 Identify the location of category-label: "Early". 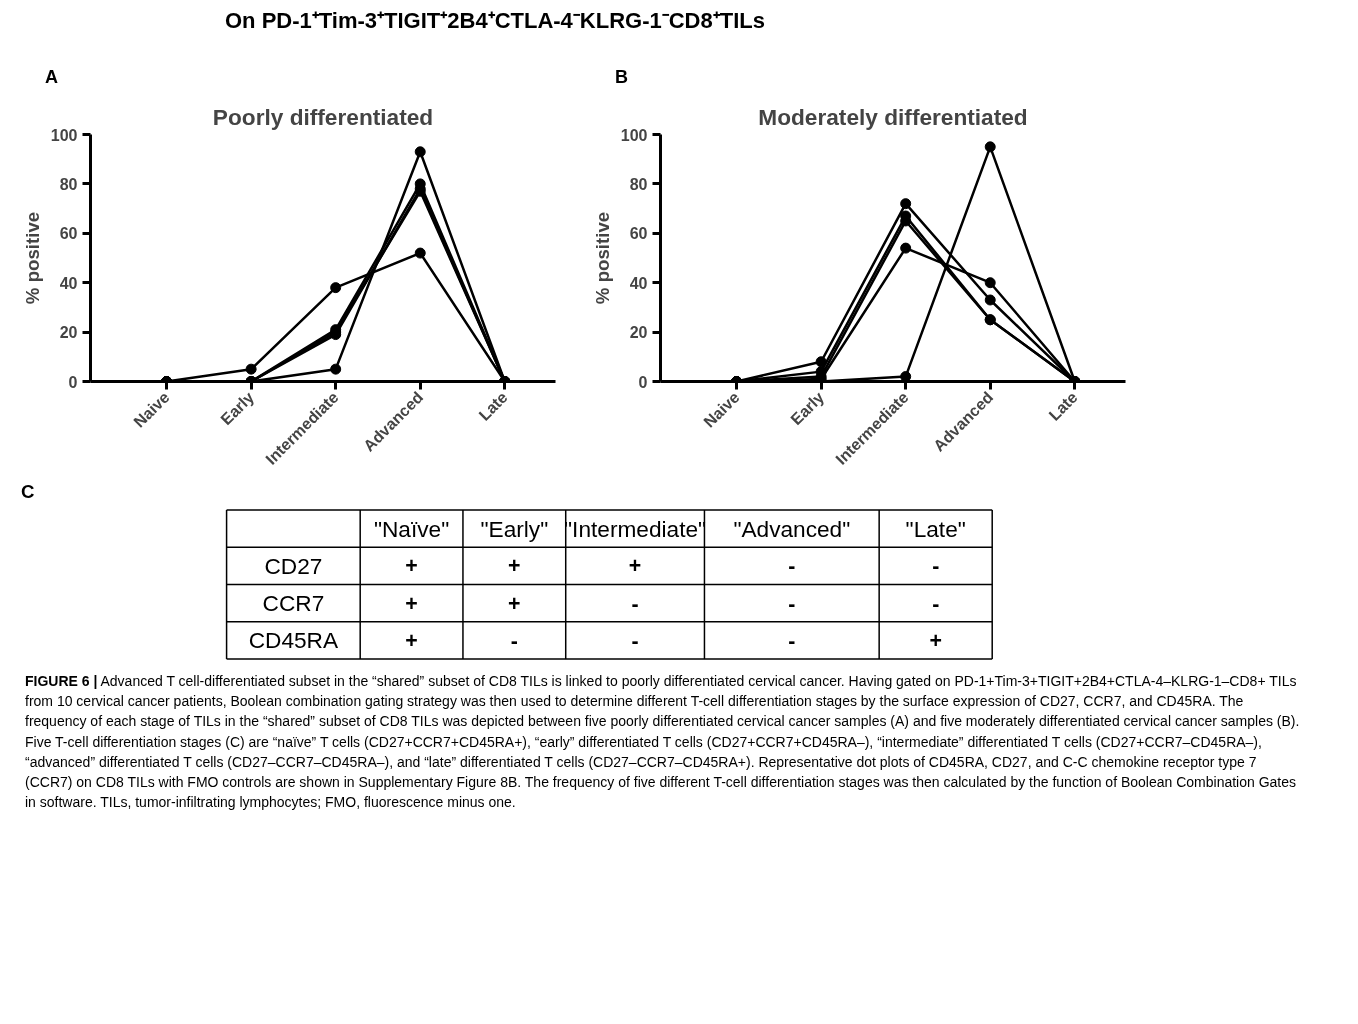
(514, 528).